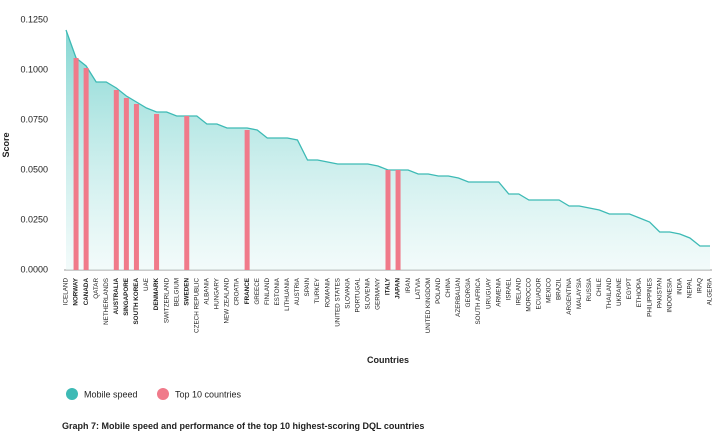 The image size is (720, 438). What do you see at coordinates (76, 291) in the screenshot?
I see `x-tick-label: NORWAY` at bounding box center [76, 291].